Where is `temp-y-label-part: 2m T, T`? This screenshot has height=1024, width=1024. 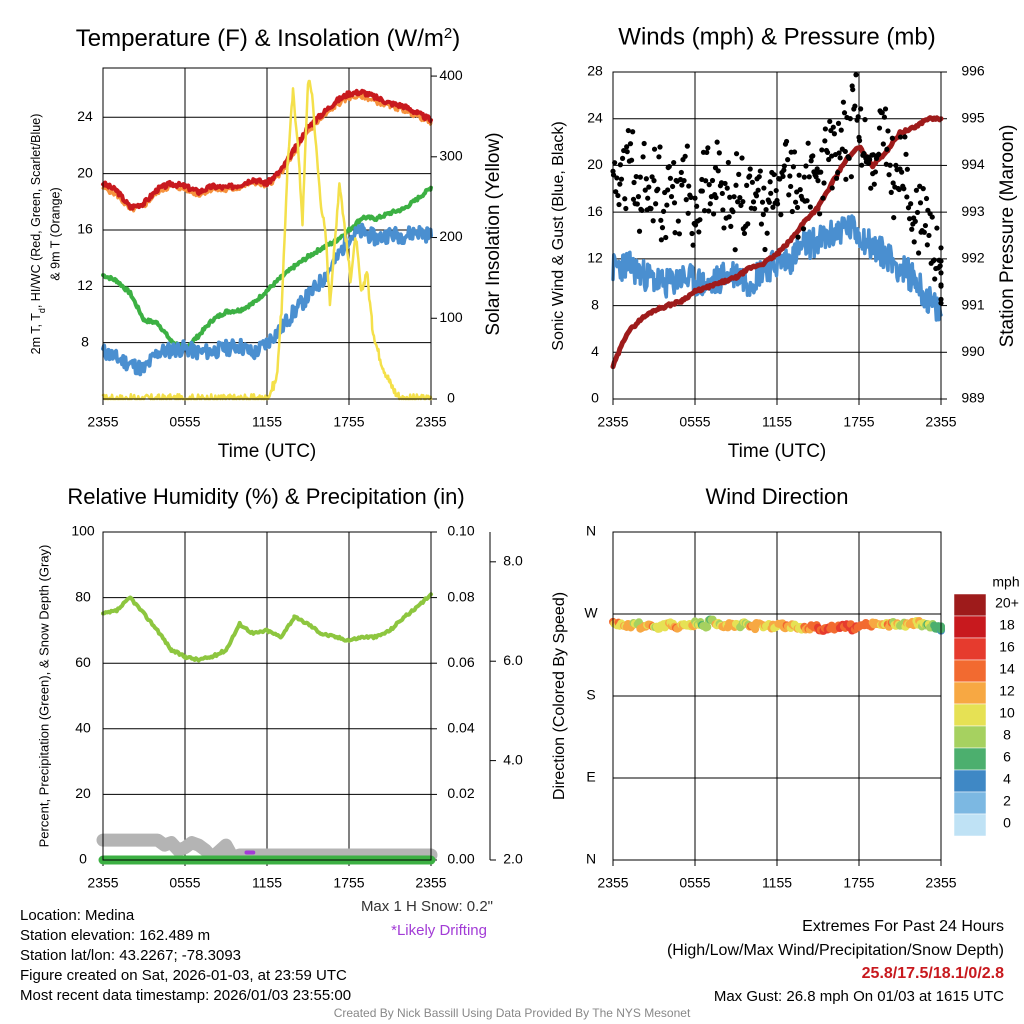
temp-y-label-part: 2m T, T is located at coordinates (36, 334).